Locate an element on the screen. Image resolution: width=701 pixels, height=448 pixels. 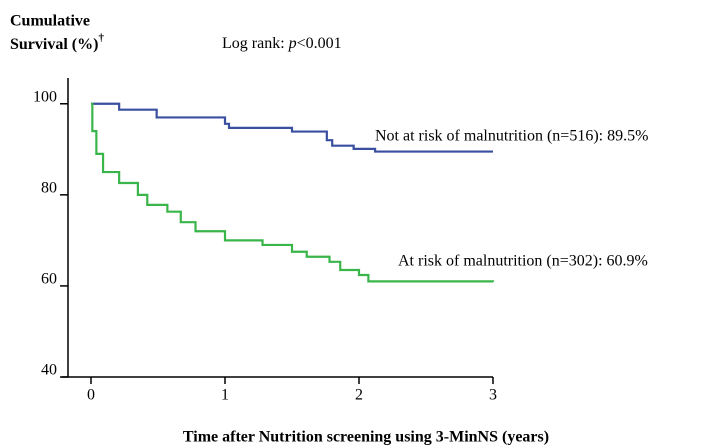
series-label: At risk of malnutrition (n=302): 60.9% is located at coordinates (523, 261).